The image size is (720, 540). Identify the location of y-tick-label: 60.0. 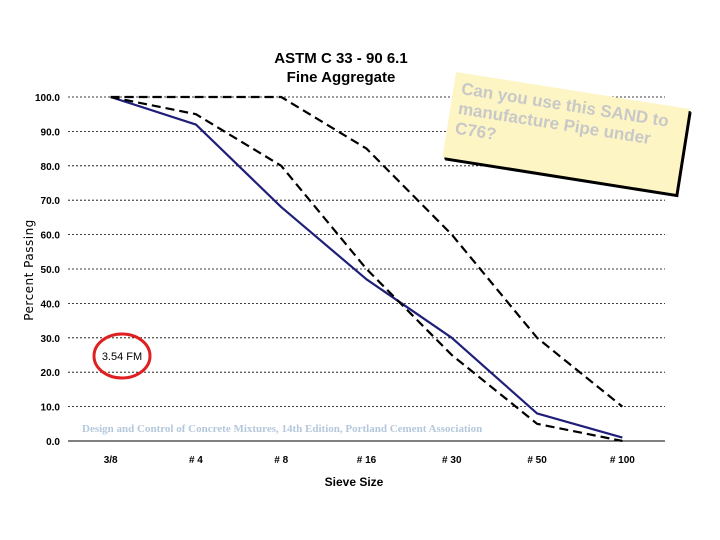
(51, 236).